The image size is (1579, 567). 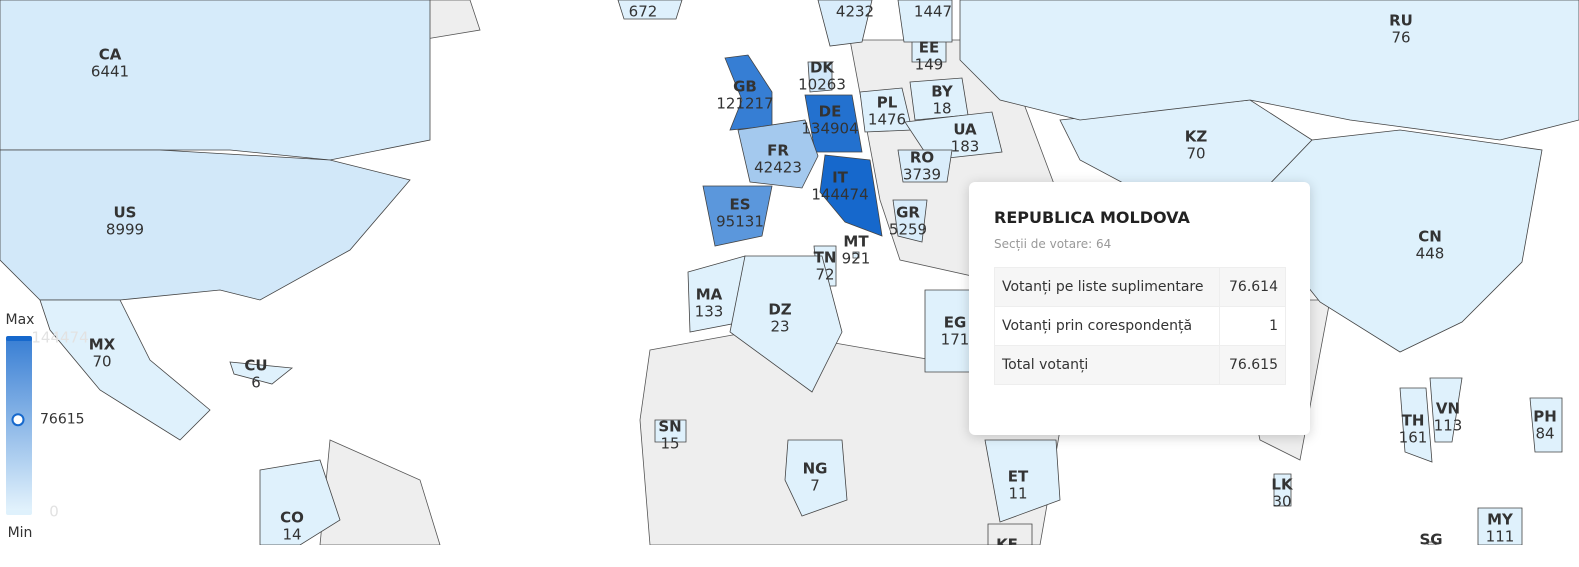 What do you see at coordinates (739, 205) in the screenshot?
I see `country-code: ES` at bounding box center [739, 205].